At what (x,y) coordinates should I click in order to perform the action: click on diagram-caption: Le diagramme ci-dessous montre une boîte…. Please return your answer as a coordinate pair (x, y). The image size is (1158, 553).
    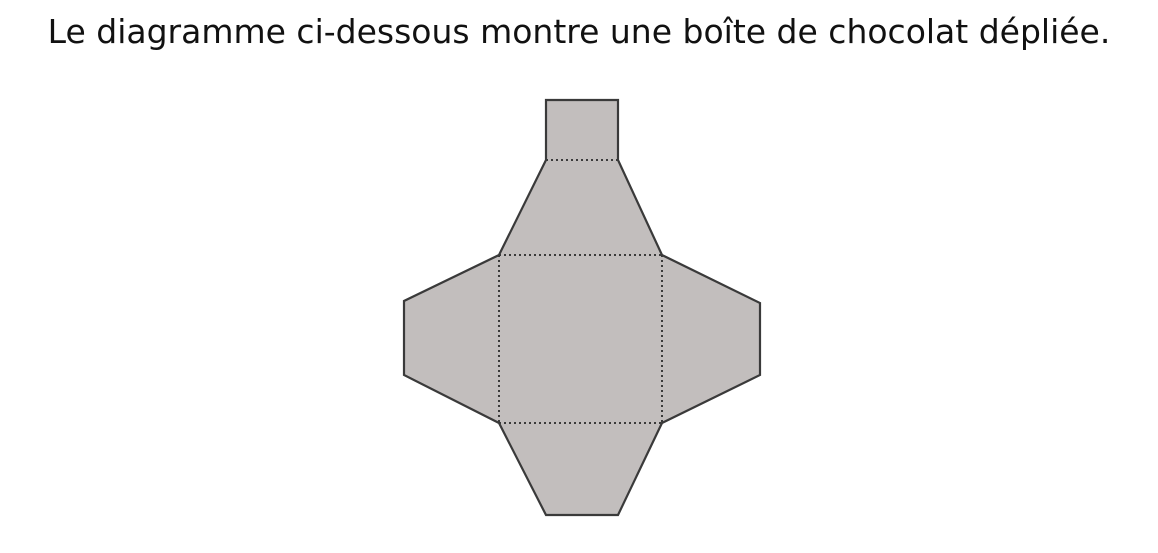
    Looking at the image, I should click on (579, 31).